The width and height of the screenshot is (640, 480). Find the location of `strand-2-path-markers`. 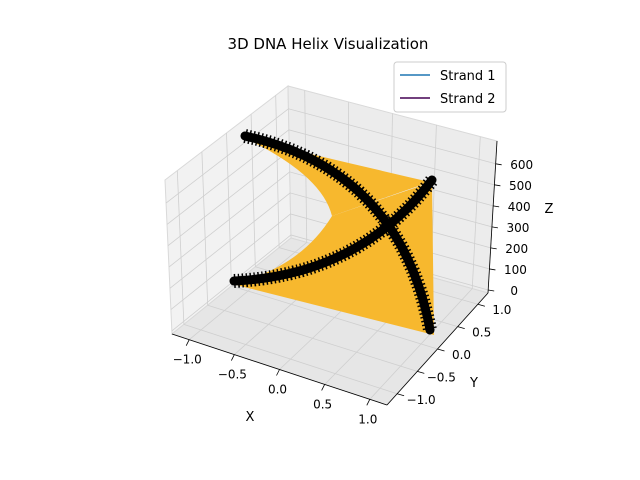

strand-2-path-markers is located at coordinates (335, 231).